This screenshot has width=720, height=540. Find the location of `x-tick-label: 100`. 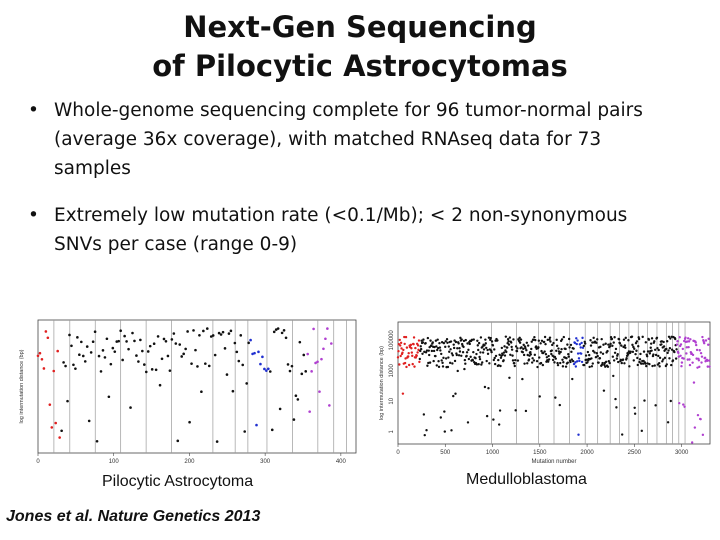

x-tick-label: 100 is located at coordinates (114, 462).